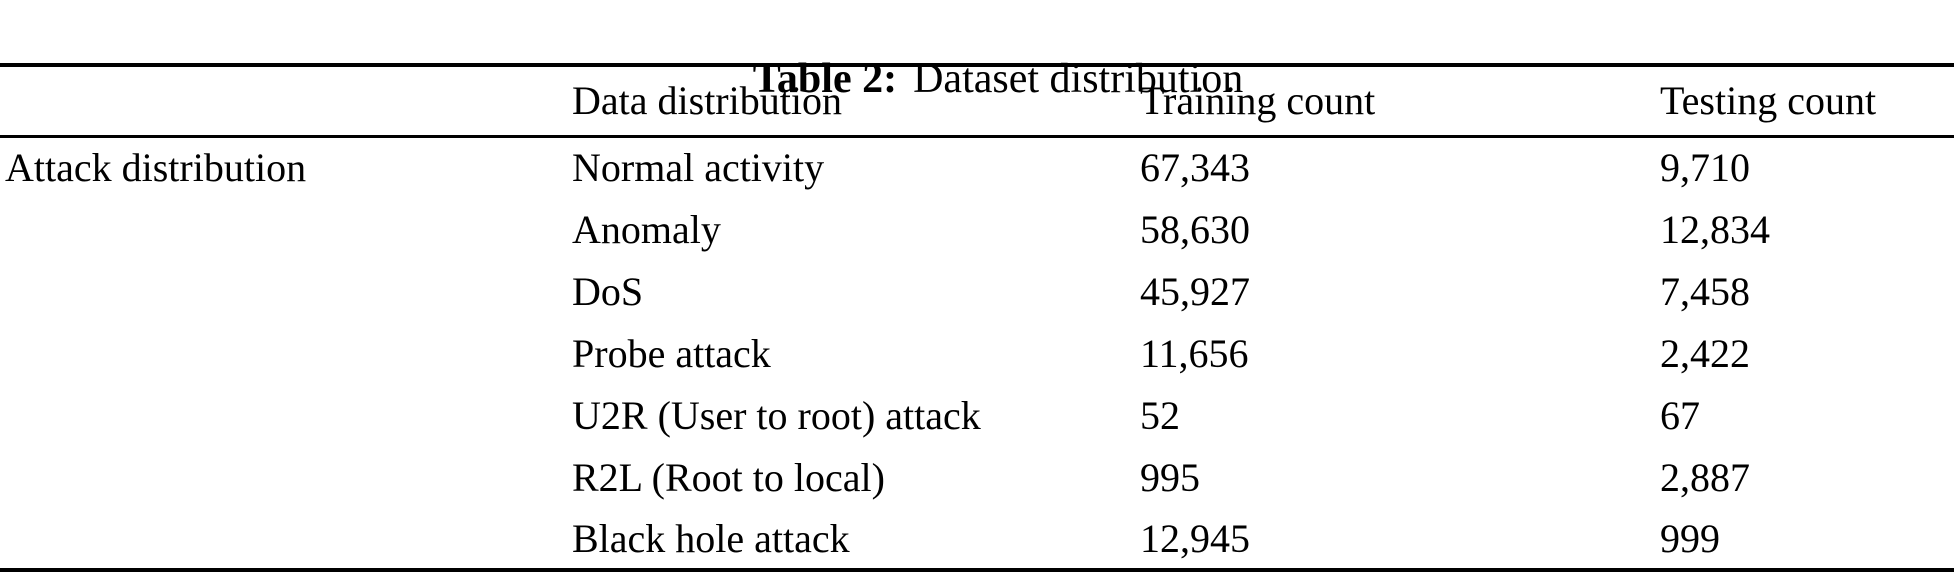 This screenshot has height=587, width=1954. I want to click on row-training-count: 995, so click(1170, 477).